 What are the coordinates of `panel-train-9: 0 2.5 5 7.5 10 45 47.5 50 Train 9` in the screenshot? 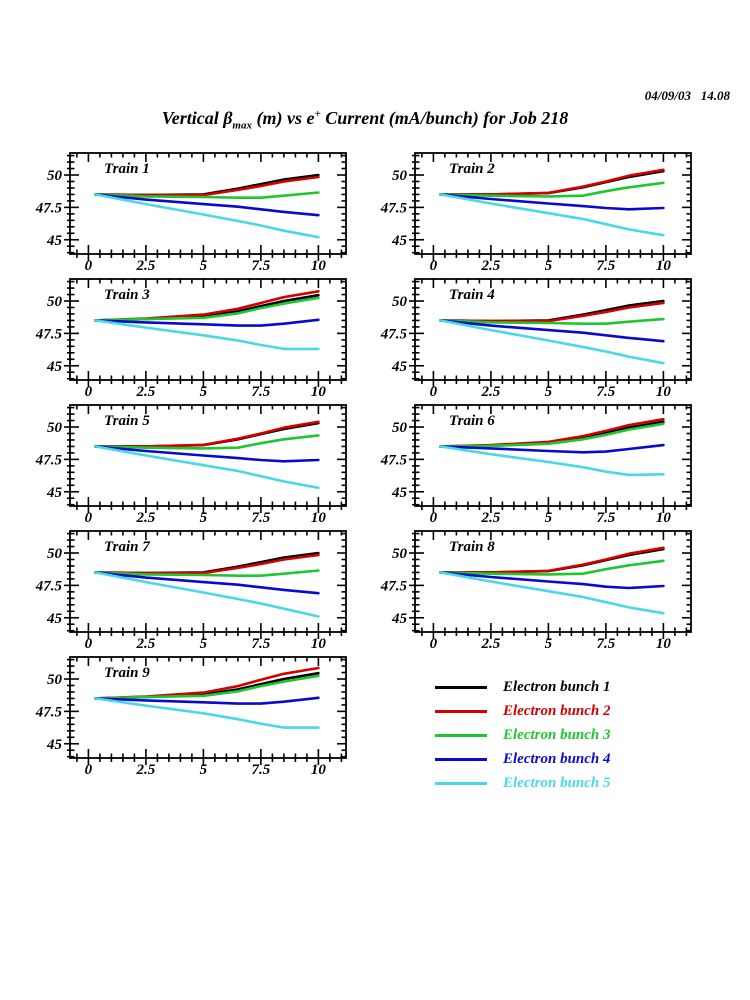 It's located at (200, 717).